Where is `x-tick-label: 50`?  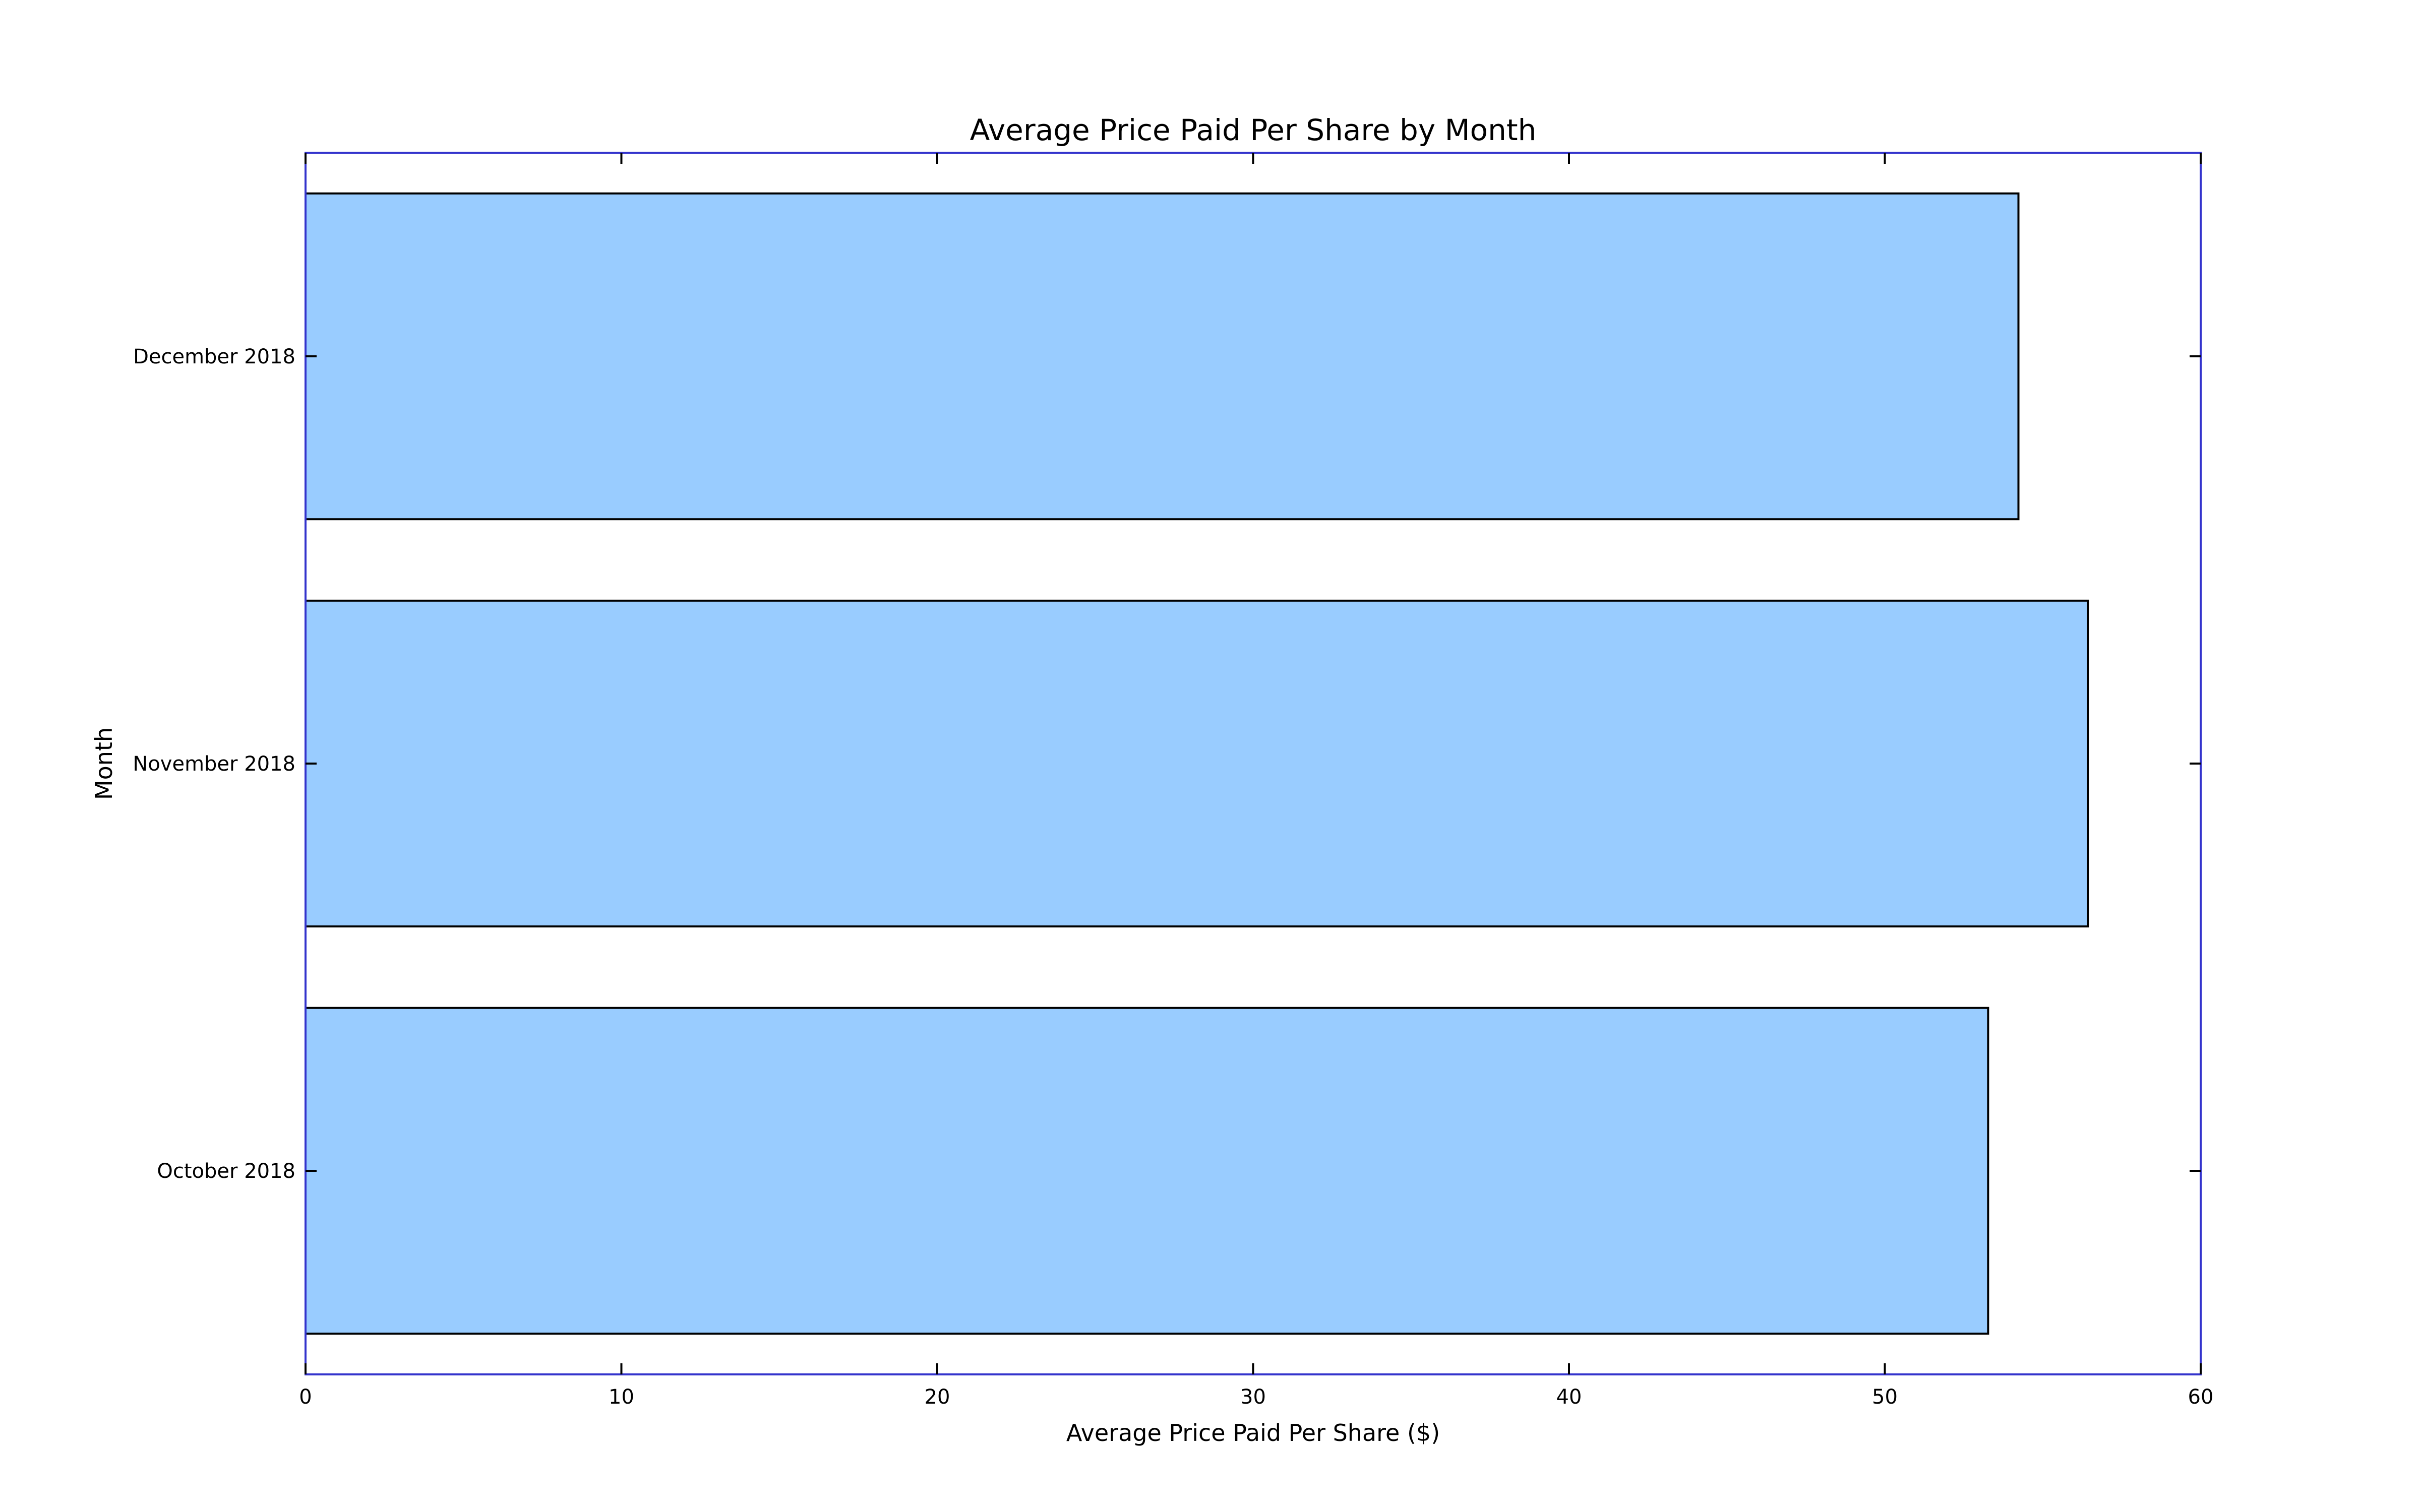
x-tick-label: 50 is located at coordinates (1885, 1397).